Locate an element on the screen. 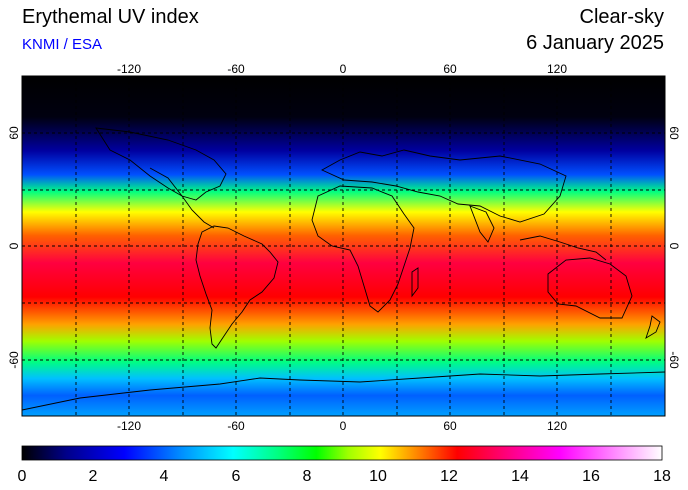  colorbar-tick-12: 12 is located at coordinates (449, 476).